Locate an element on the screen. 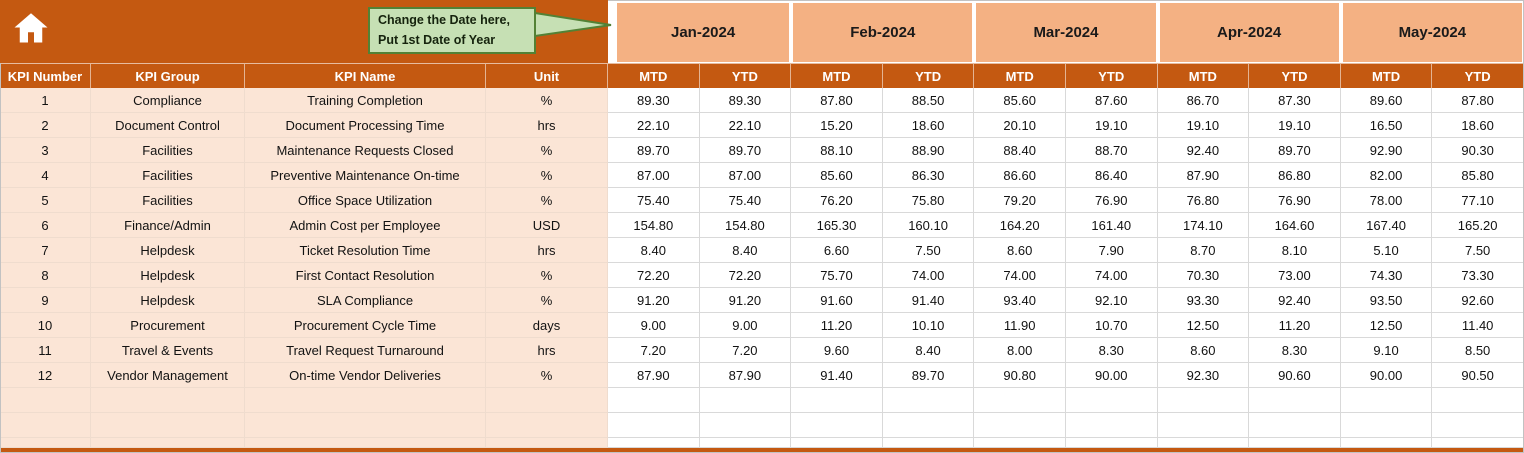 This screenshot has height=453, width=1524. value-cell: 92.90 is located at coordinates (1386, 150).